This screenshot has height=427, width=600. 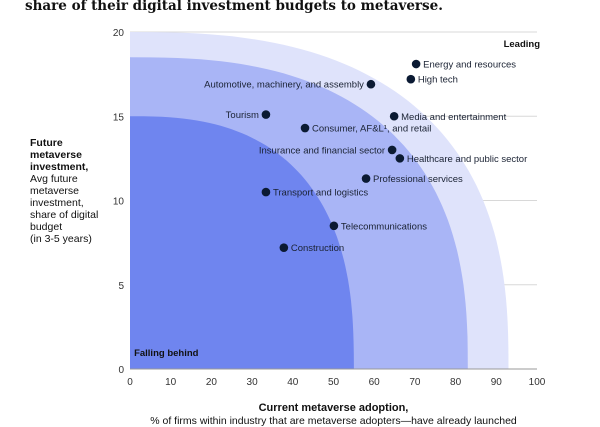 I want to click on x-tick-label: 10, so click(x=171, y=382).